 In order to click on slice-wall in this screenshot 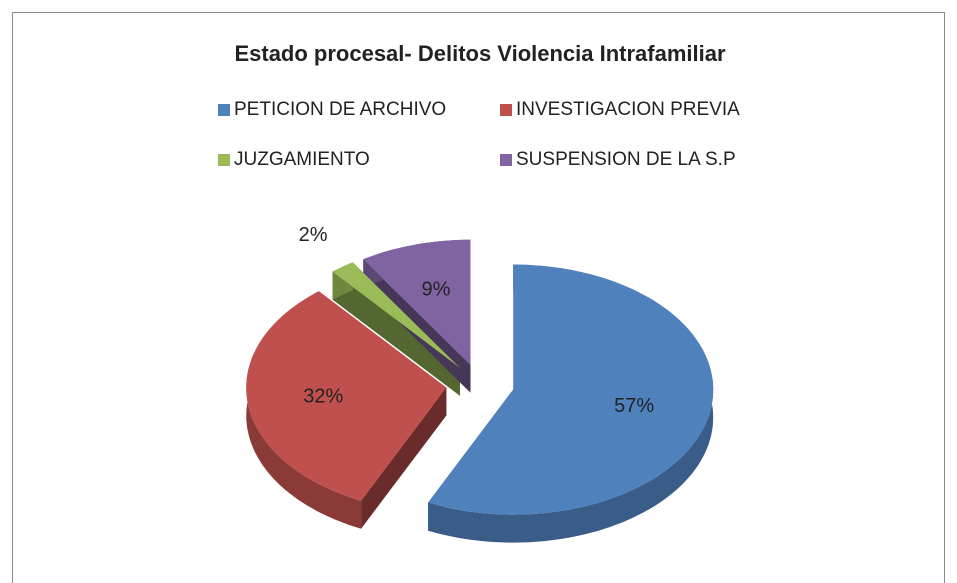, I will do `click(571, 403)`.